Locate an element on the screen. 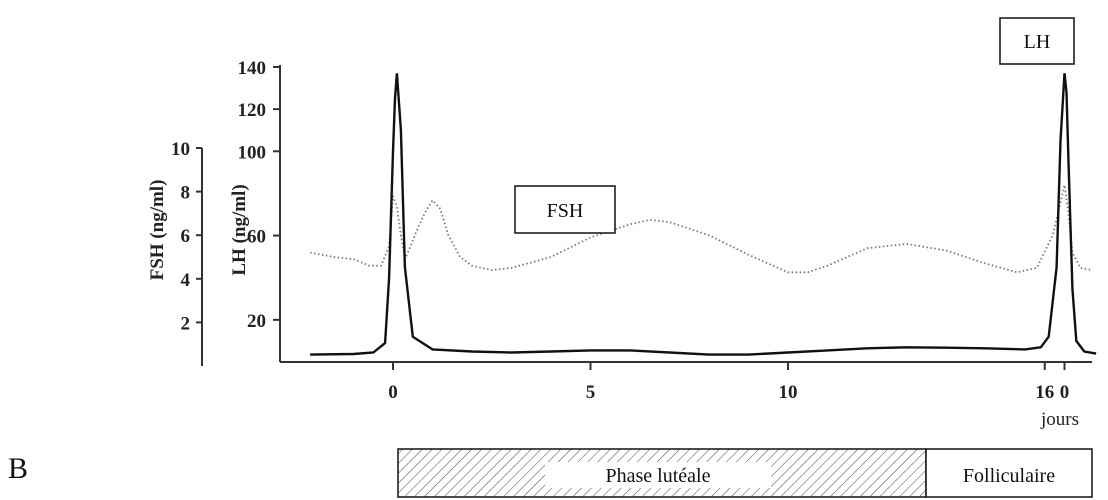 The image size is (1108, 500). x-axis-title: jours is located at coordinates (1059, 419).